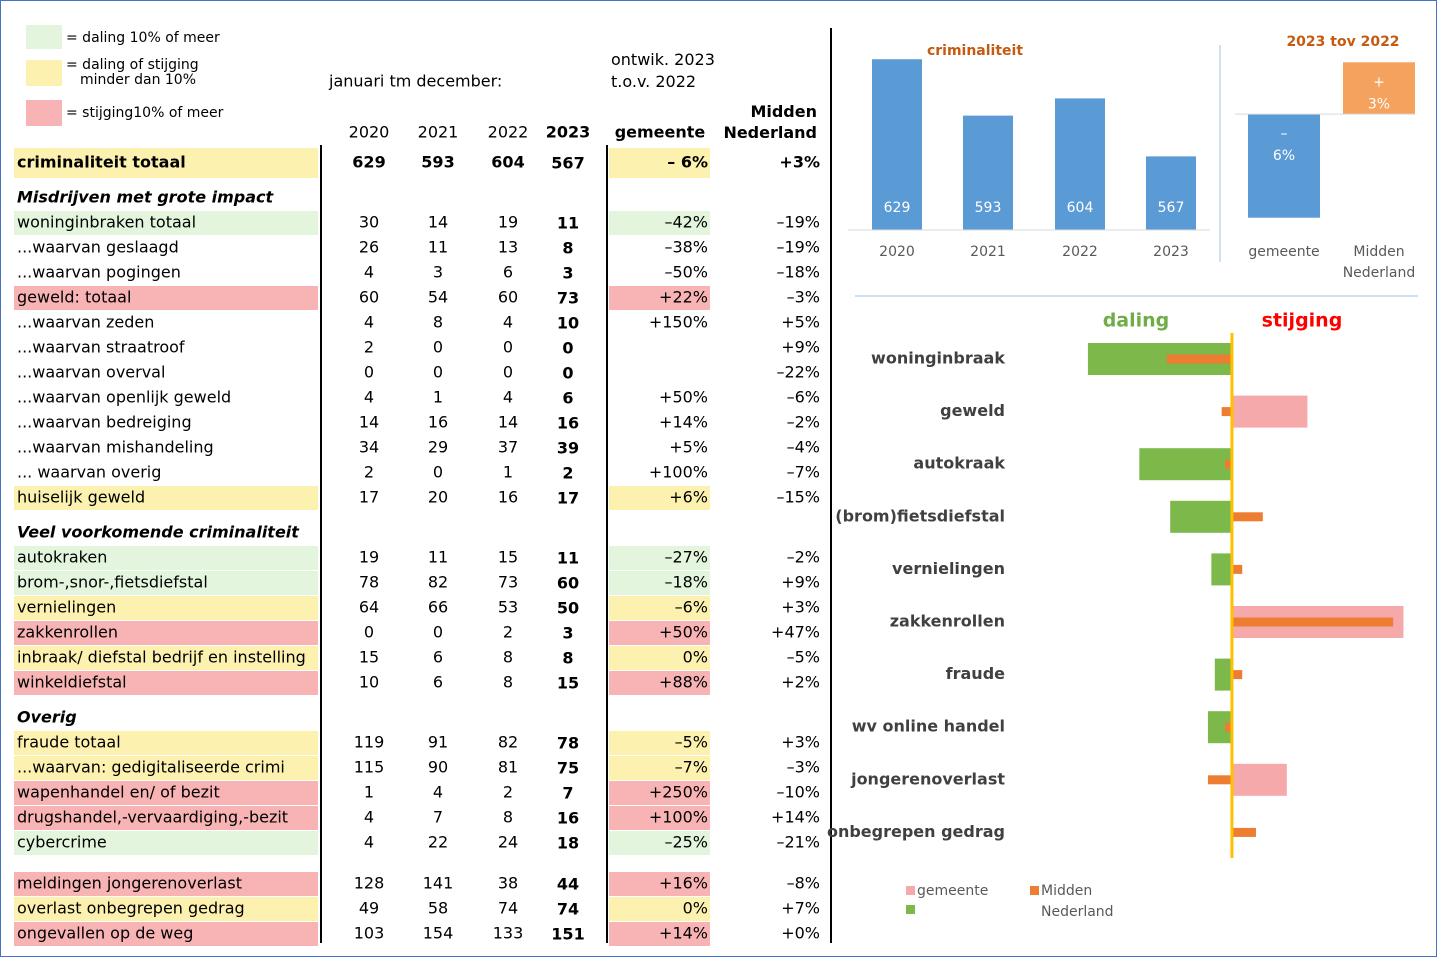  I want to click on change-midden: +5%, so click(800, 322).